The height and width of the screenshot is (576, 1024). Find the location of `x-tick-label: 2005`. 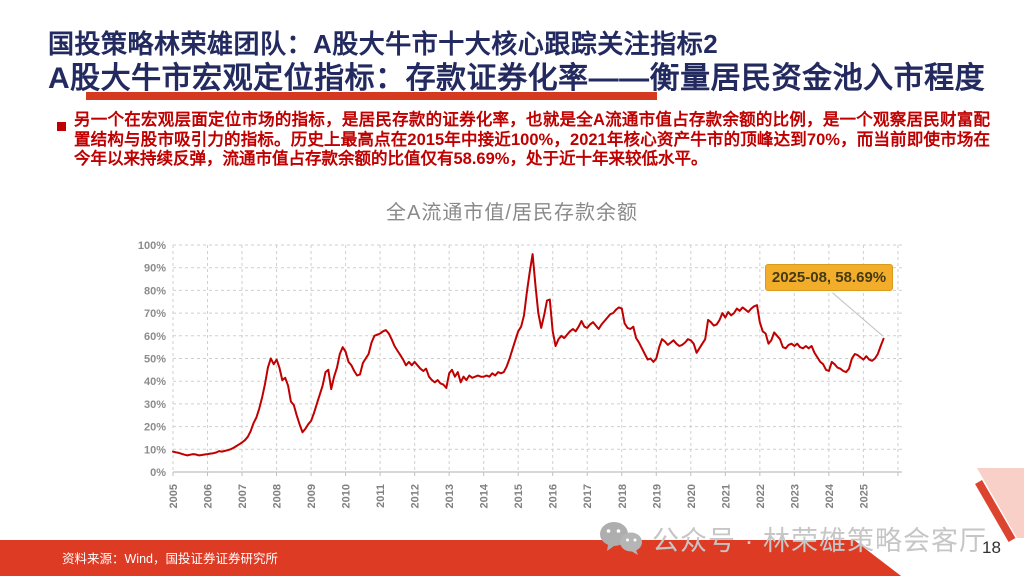

x-tick-label: 2005 is located at coordinates (174, 496).